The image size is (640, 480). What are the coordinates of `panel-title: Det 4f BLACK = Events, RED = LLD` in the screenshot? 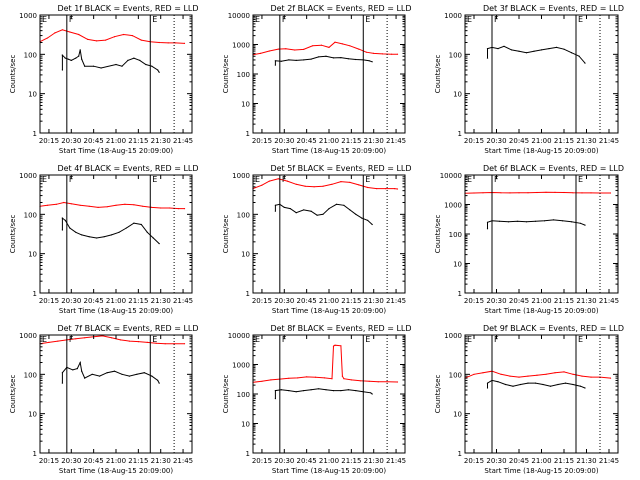 It's located at (127, 168).